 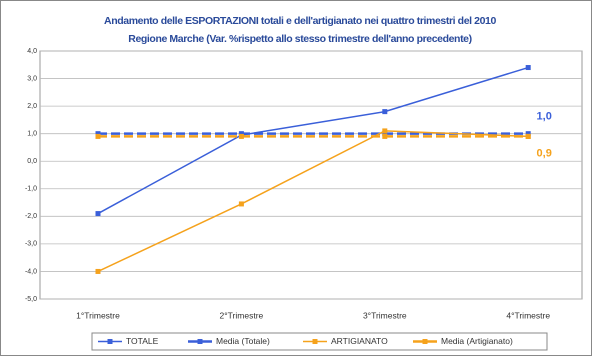 What do you see at coordinates (32, 161) in the screenshot?
I see `y-tick-label: 0,0` at bounding box center [32, 161].